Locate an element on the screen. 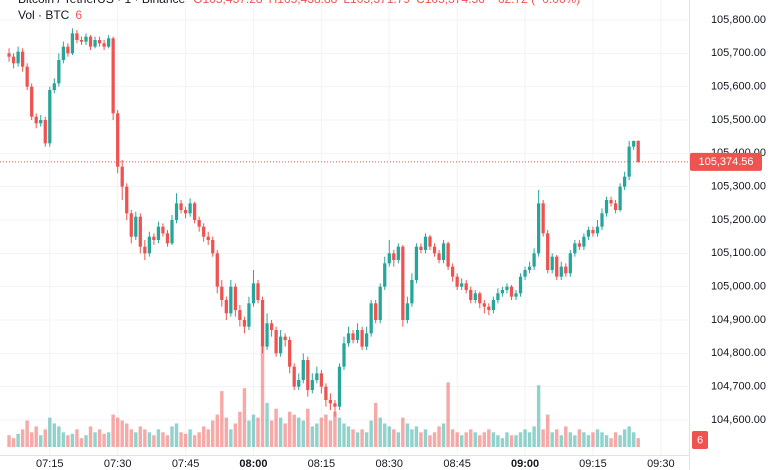 This screenshot has width=780, height=470. x-tick-label: 09:30 is located at coordinates (661, 464).